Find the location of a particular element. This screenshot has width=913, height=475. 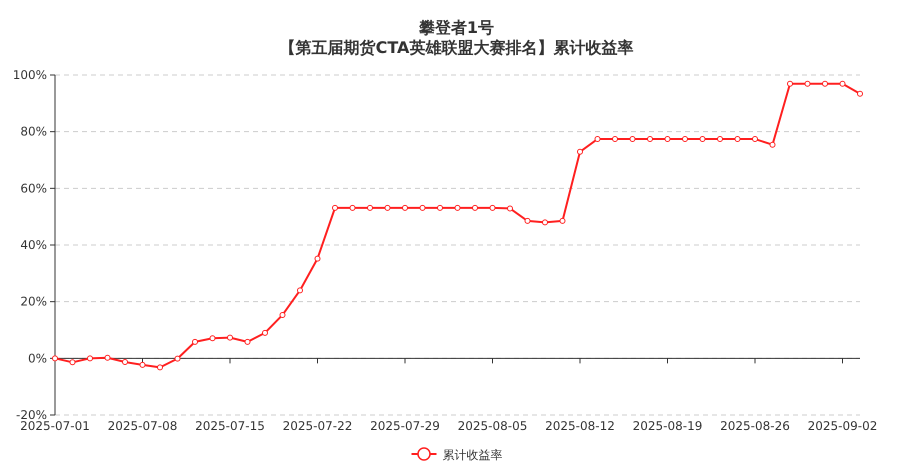

chart-title: 攀登者1号 is located at coordinates (456, 27).